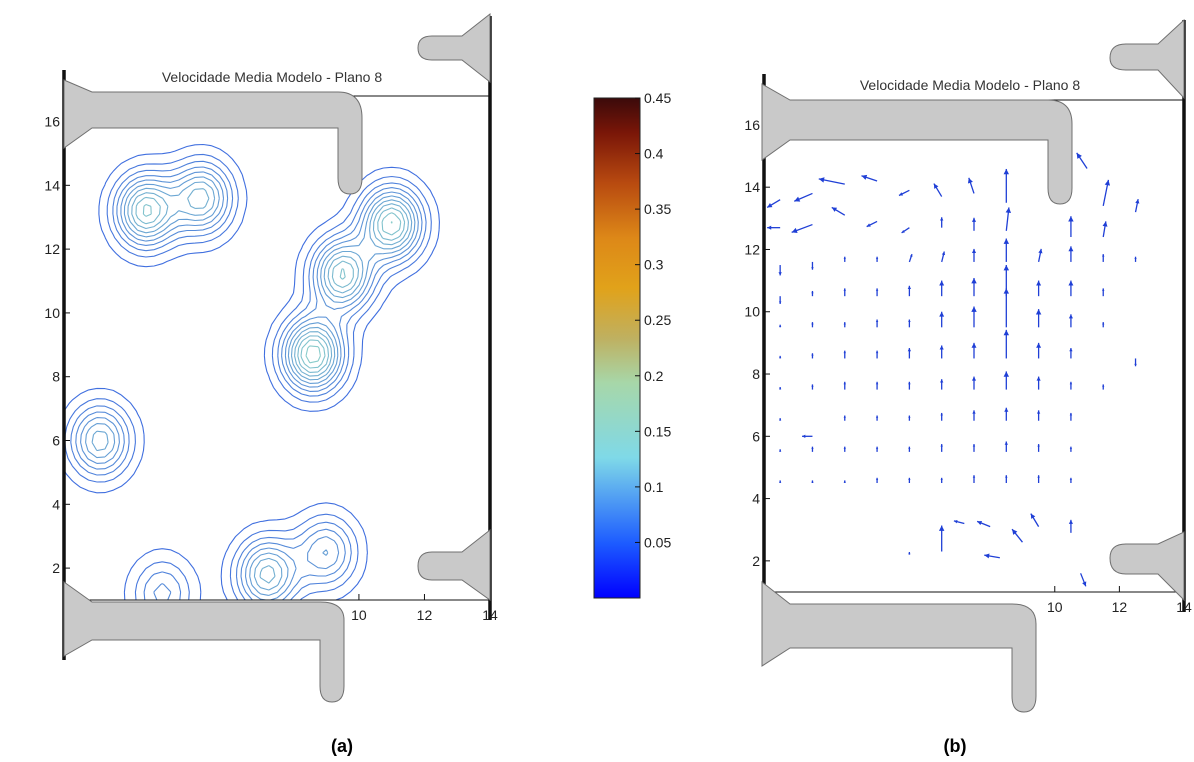 The height and width of the screenshot is (762, 1194). I want to click on panel-b-y-tick-label: 8, so click(756, 374).